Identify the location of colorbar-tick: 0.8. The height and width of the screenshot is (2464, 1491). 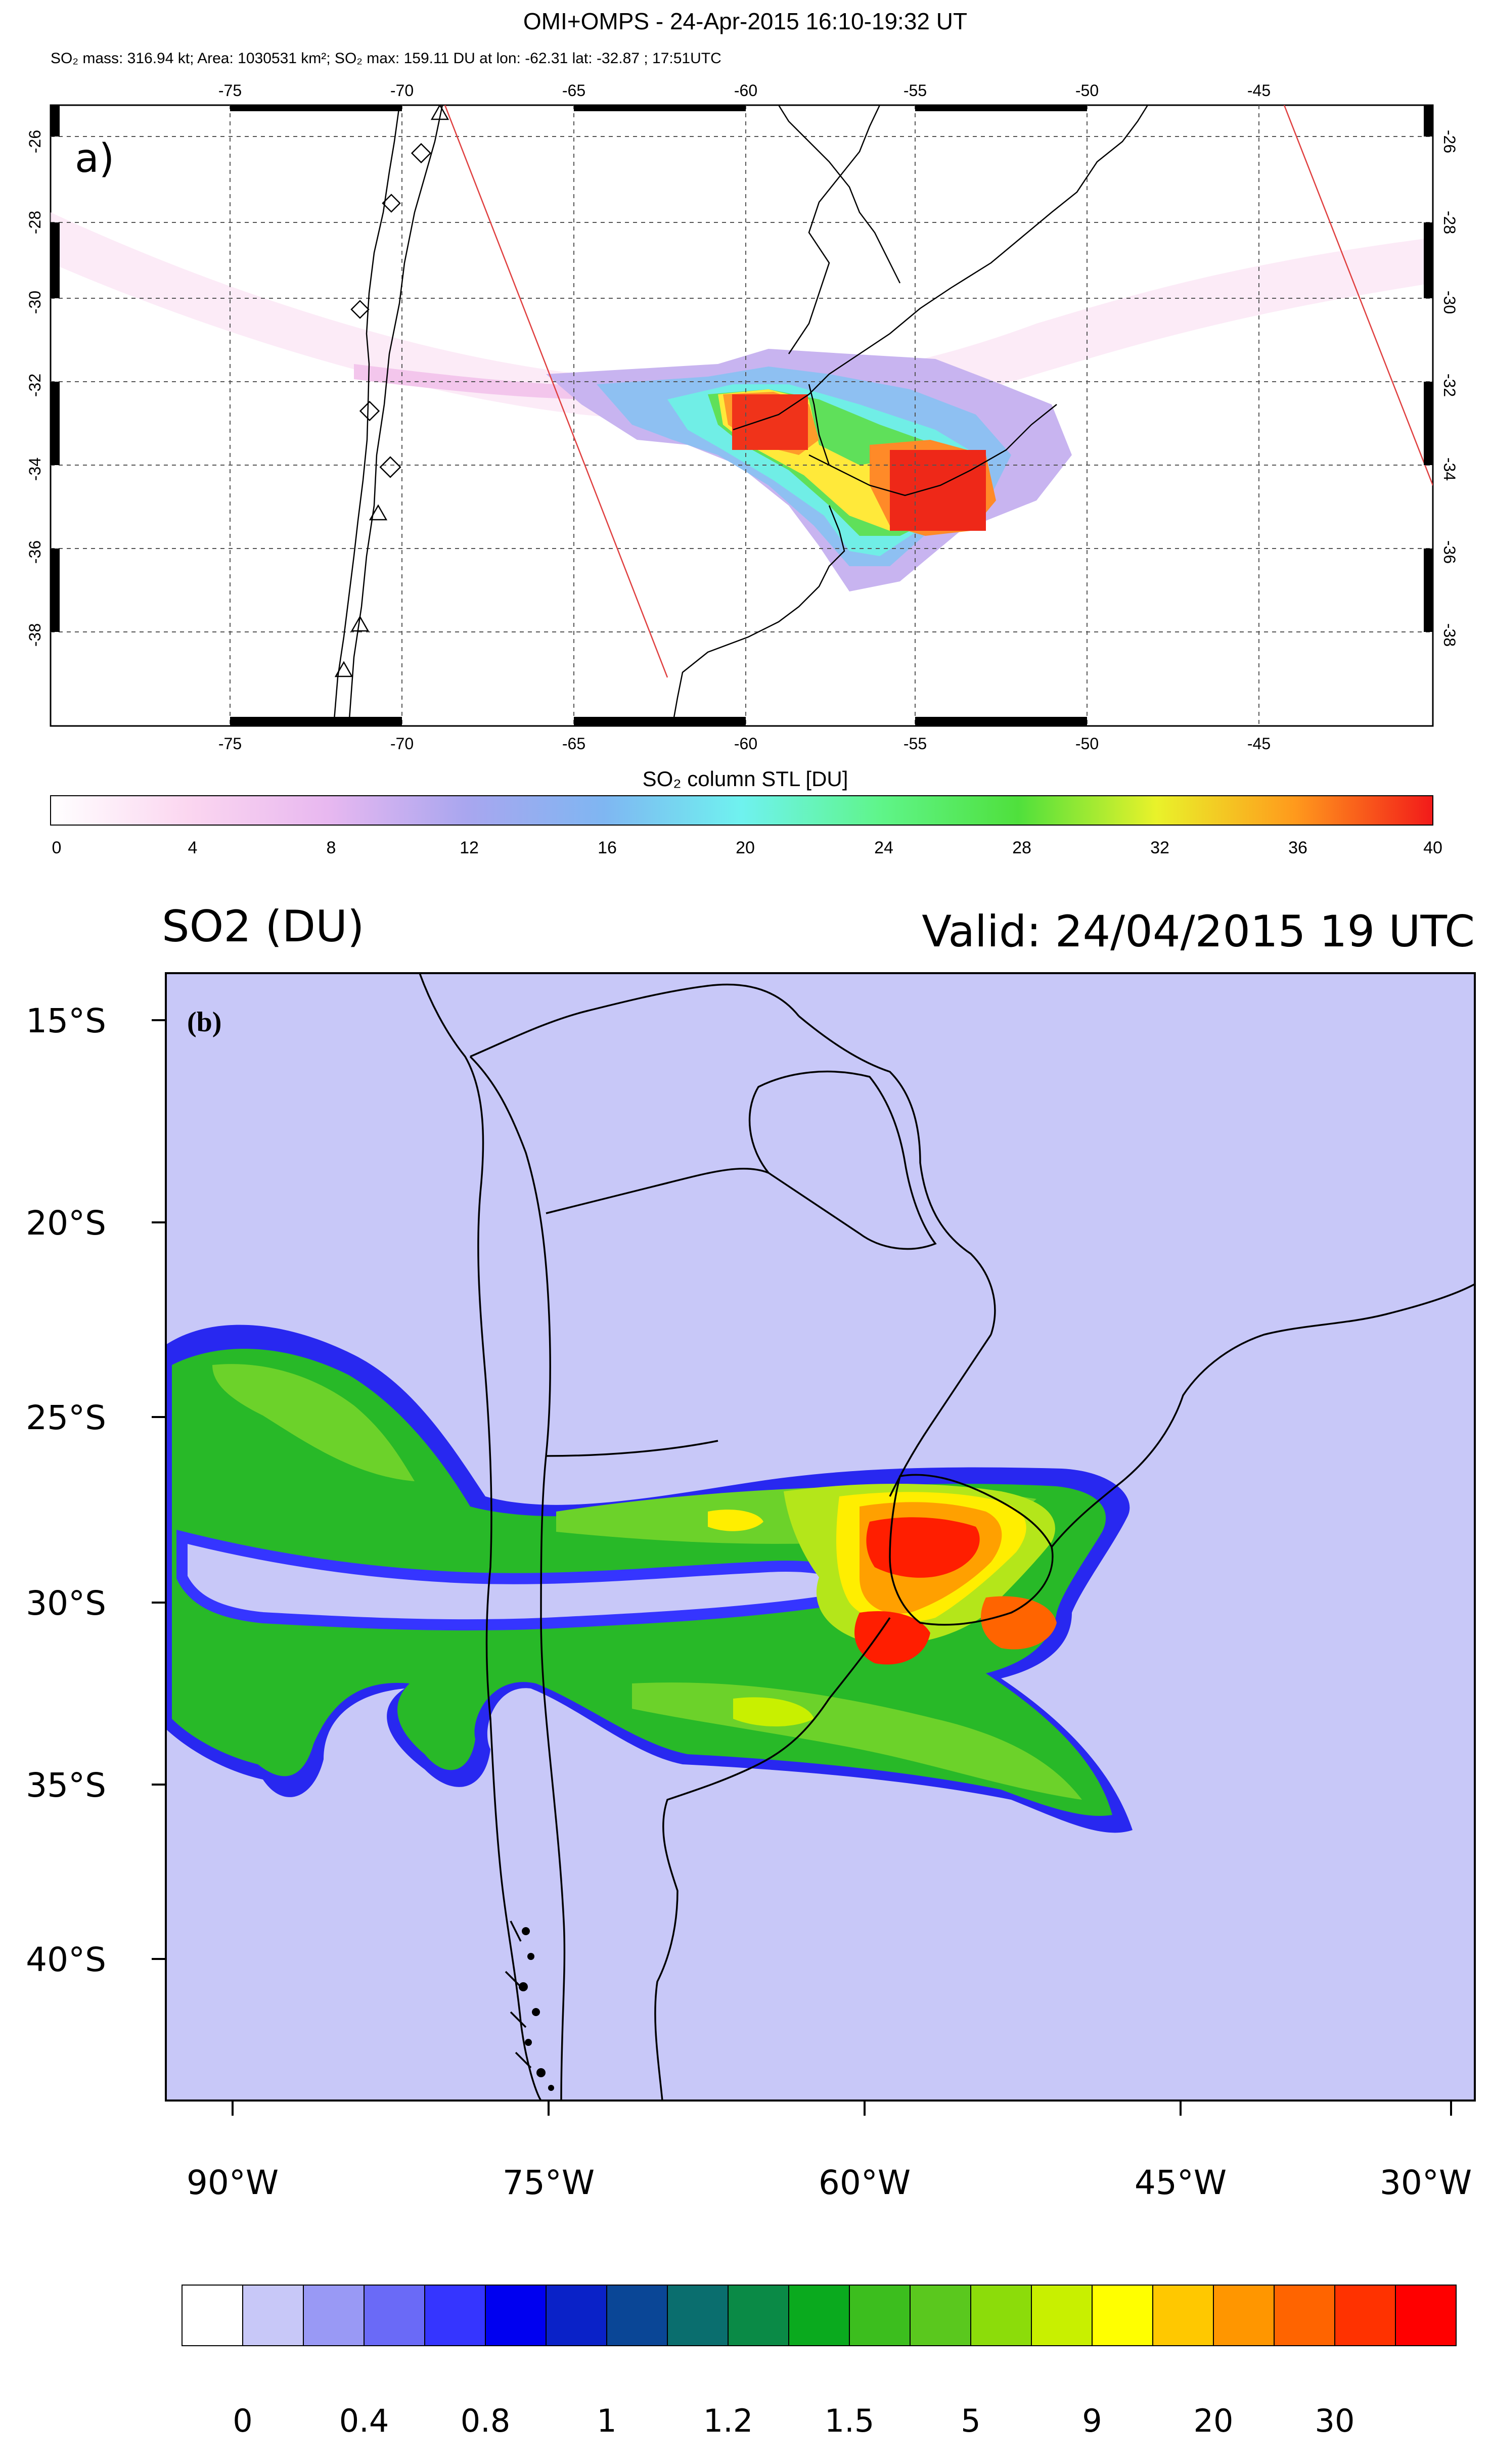
(486, 2420).